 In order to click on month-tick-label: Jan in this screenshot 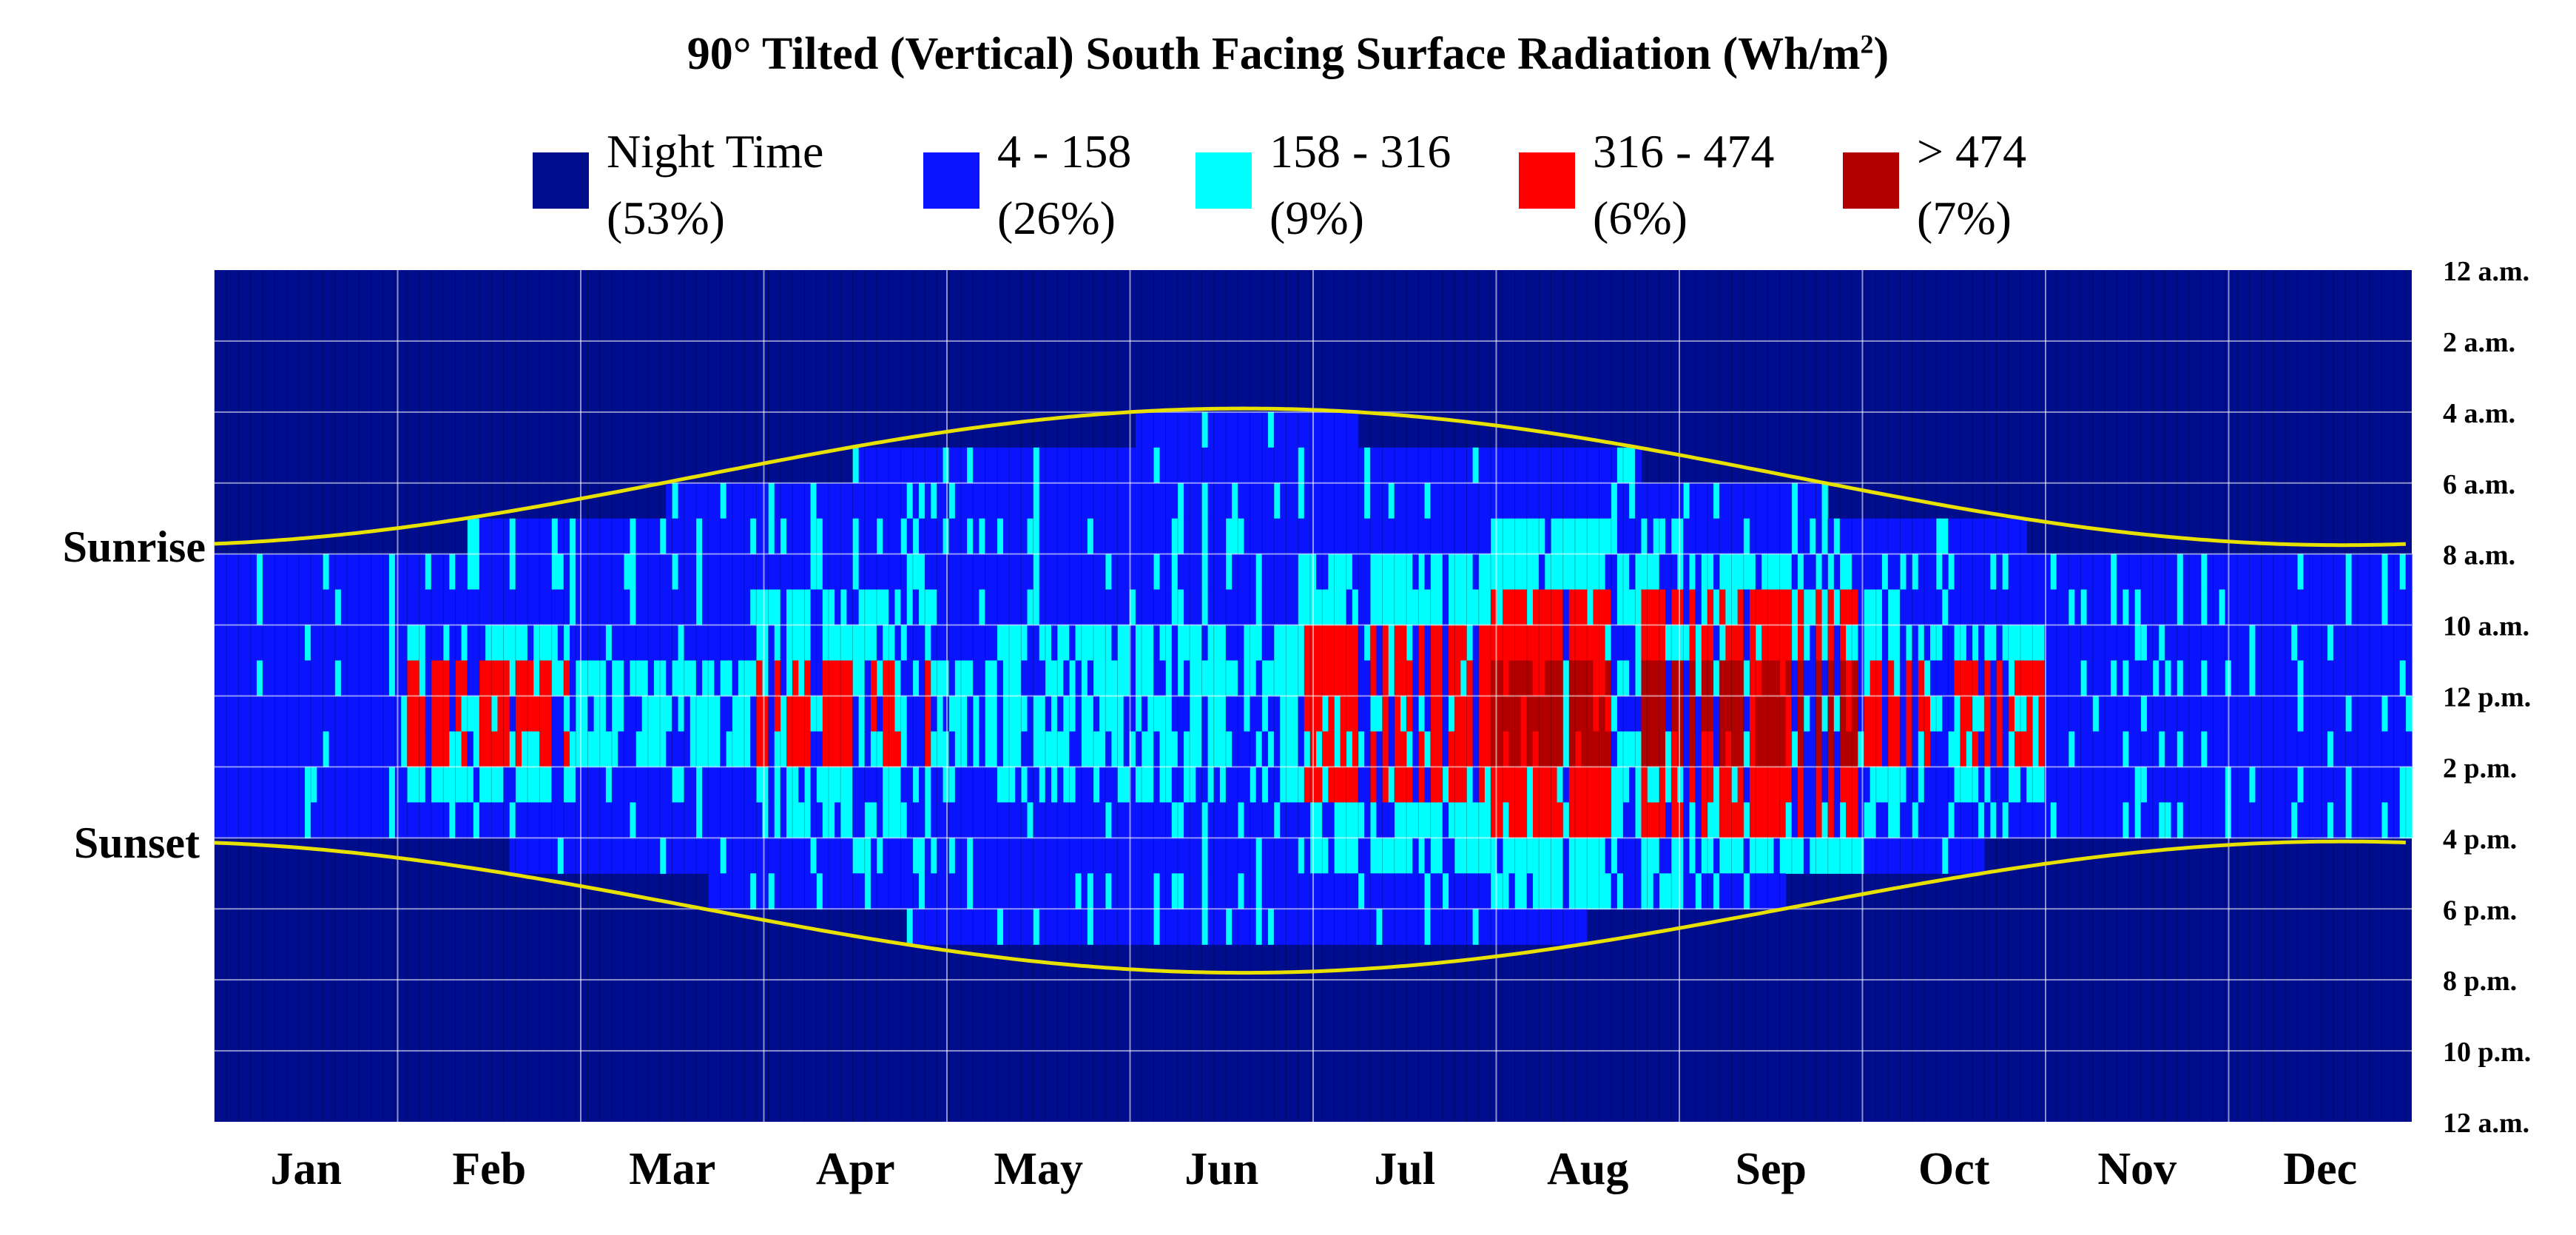, I will do `click(306, 1169)`.